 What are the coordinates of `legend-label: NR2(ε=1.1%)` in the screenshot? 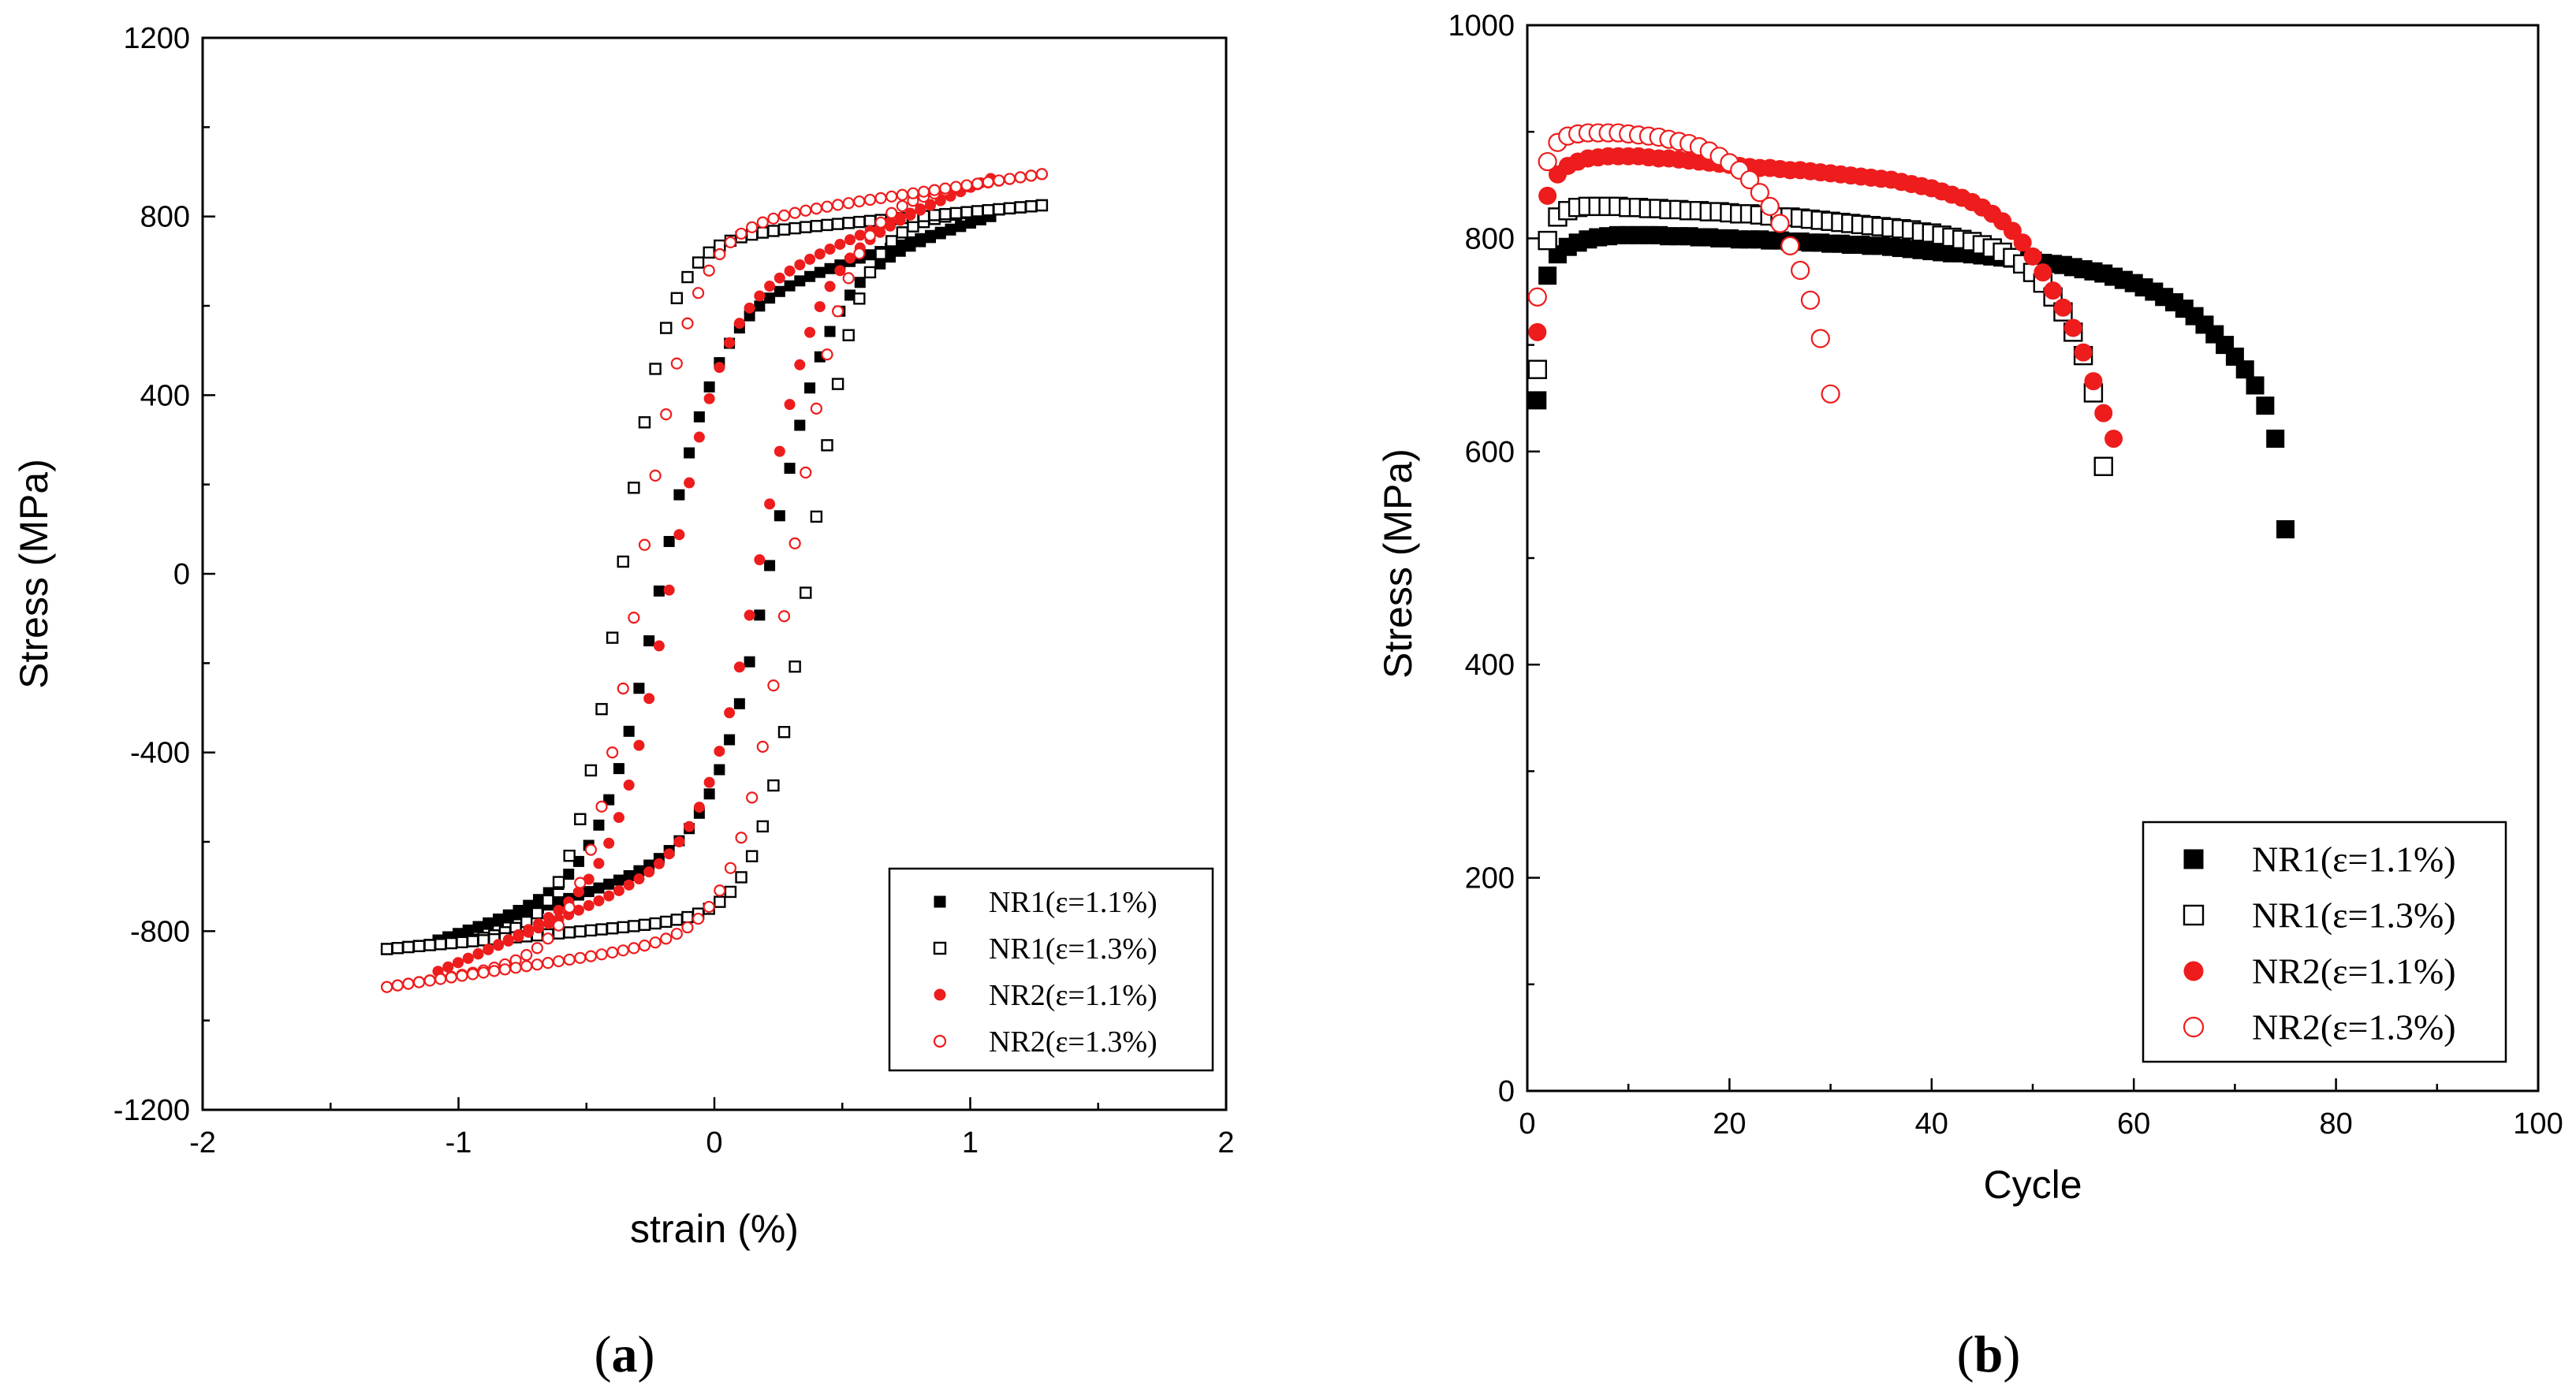 It's located at (2354, 972).